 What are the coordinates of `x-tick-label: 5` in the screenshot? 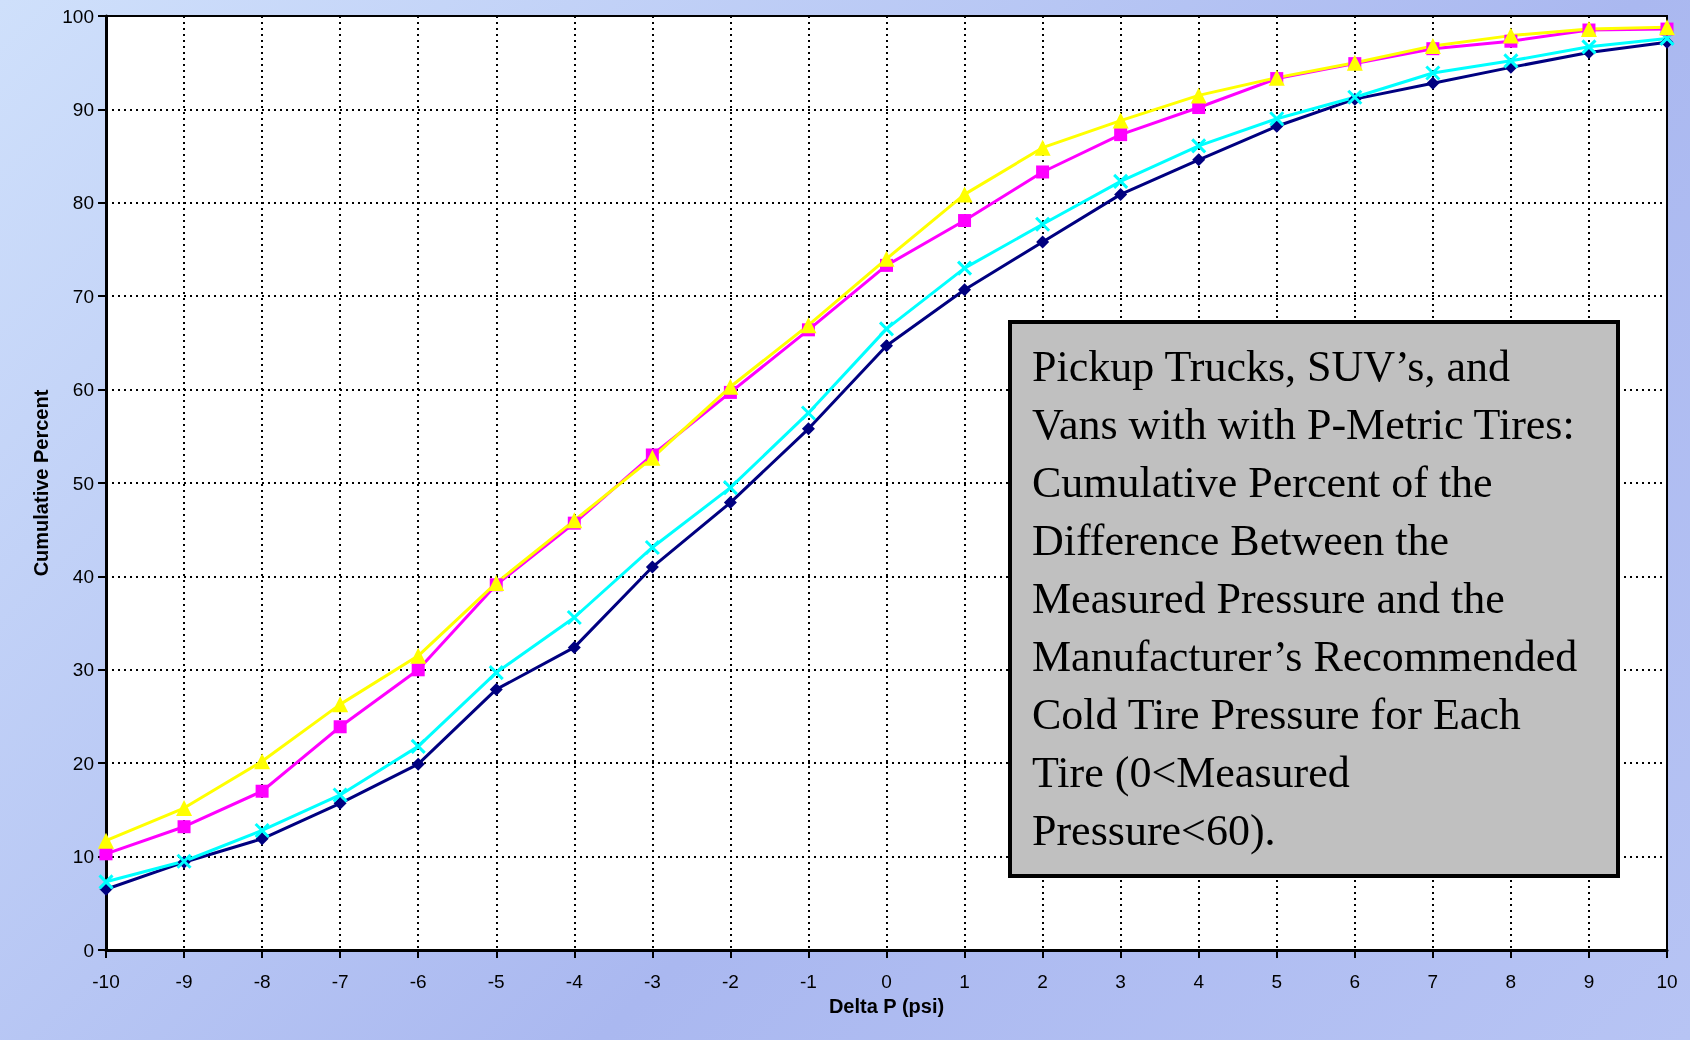 It's located at (1277, 981).